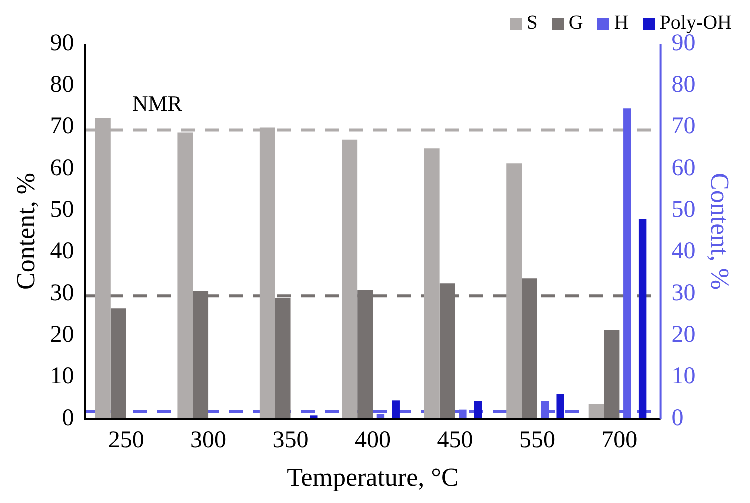 The height and width of the screenshot is (503, 750). What do you see at coordinates (157, 103) in the screenshot?
I see `ref-line-label: NMR` at bounding box center [157, 103].